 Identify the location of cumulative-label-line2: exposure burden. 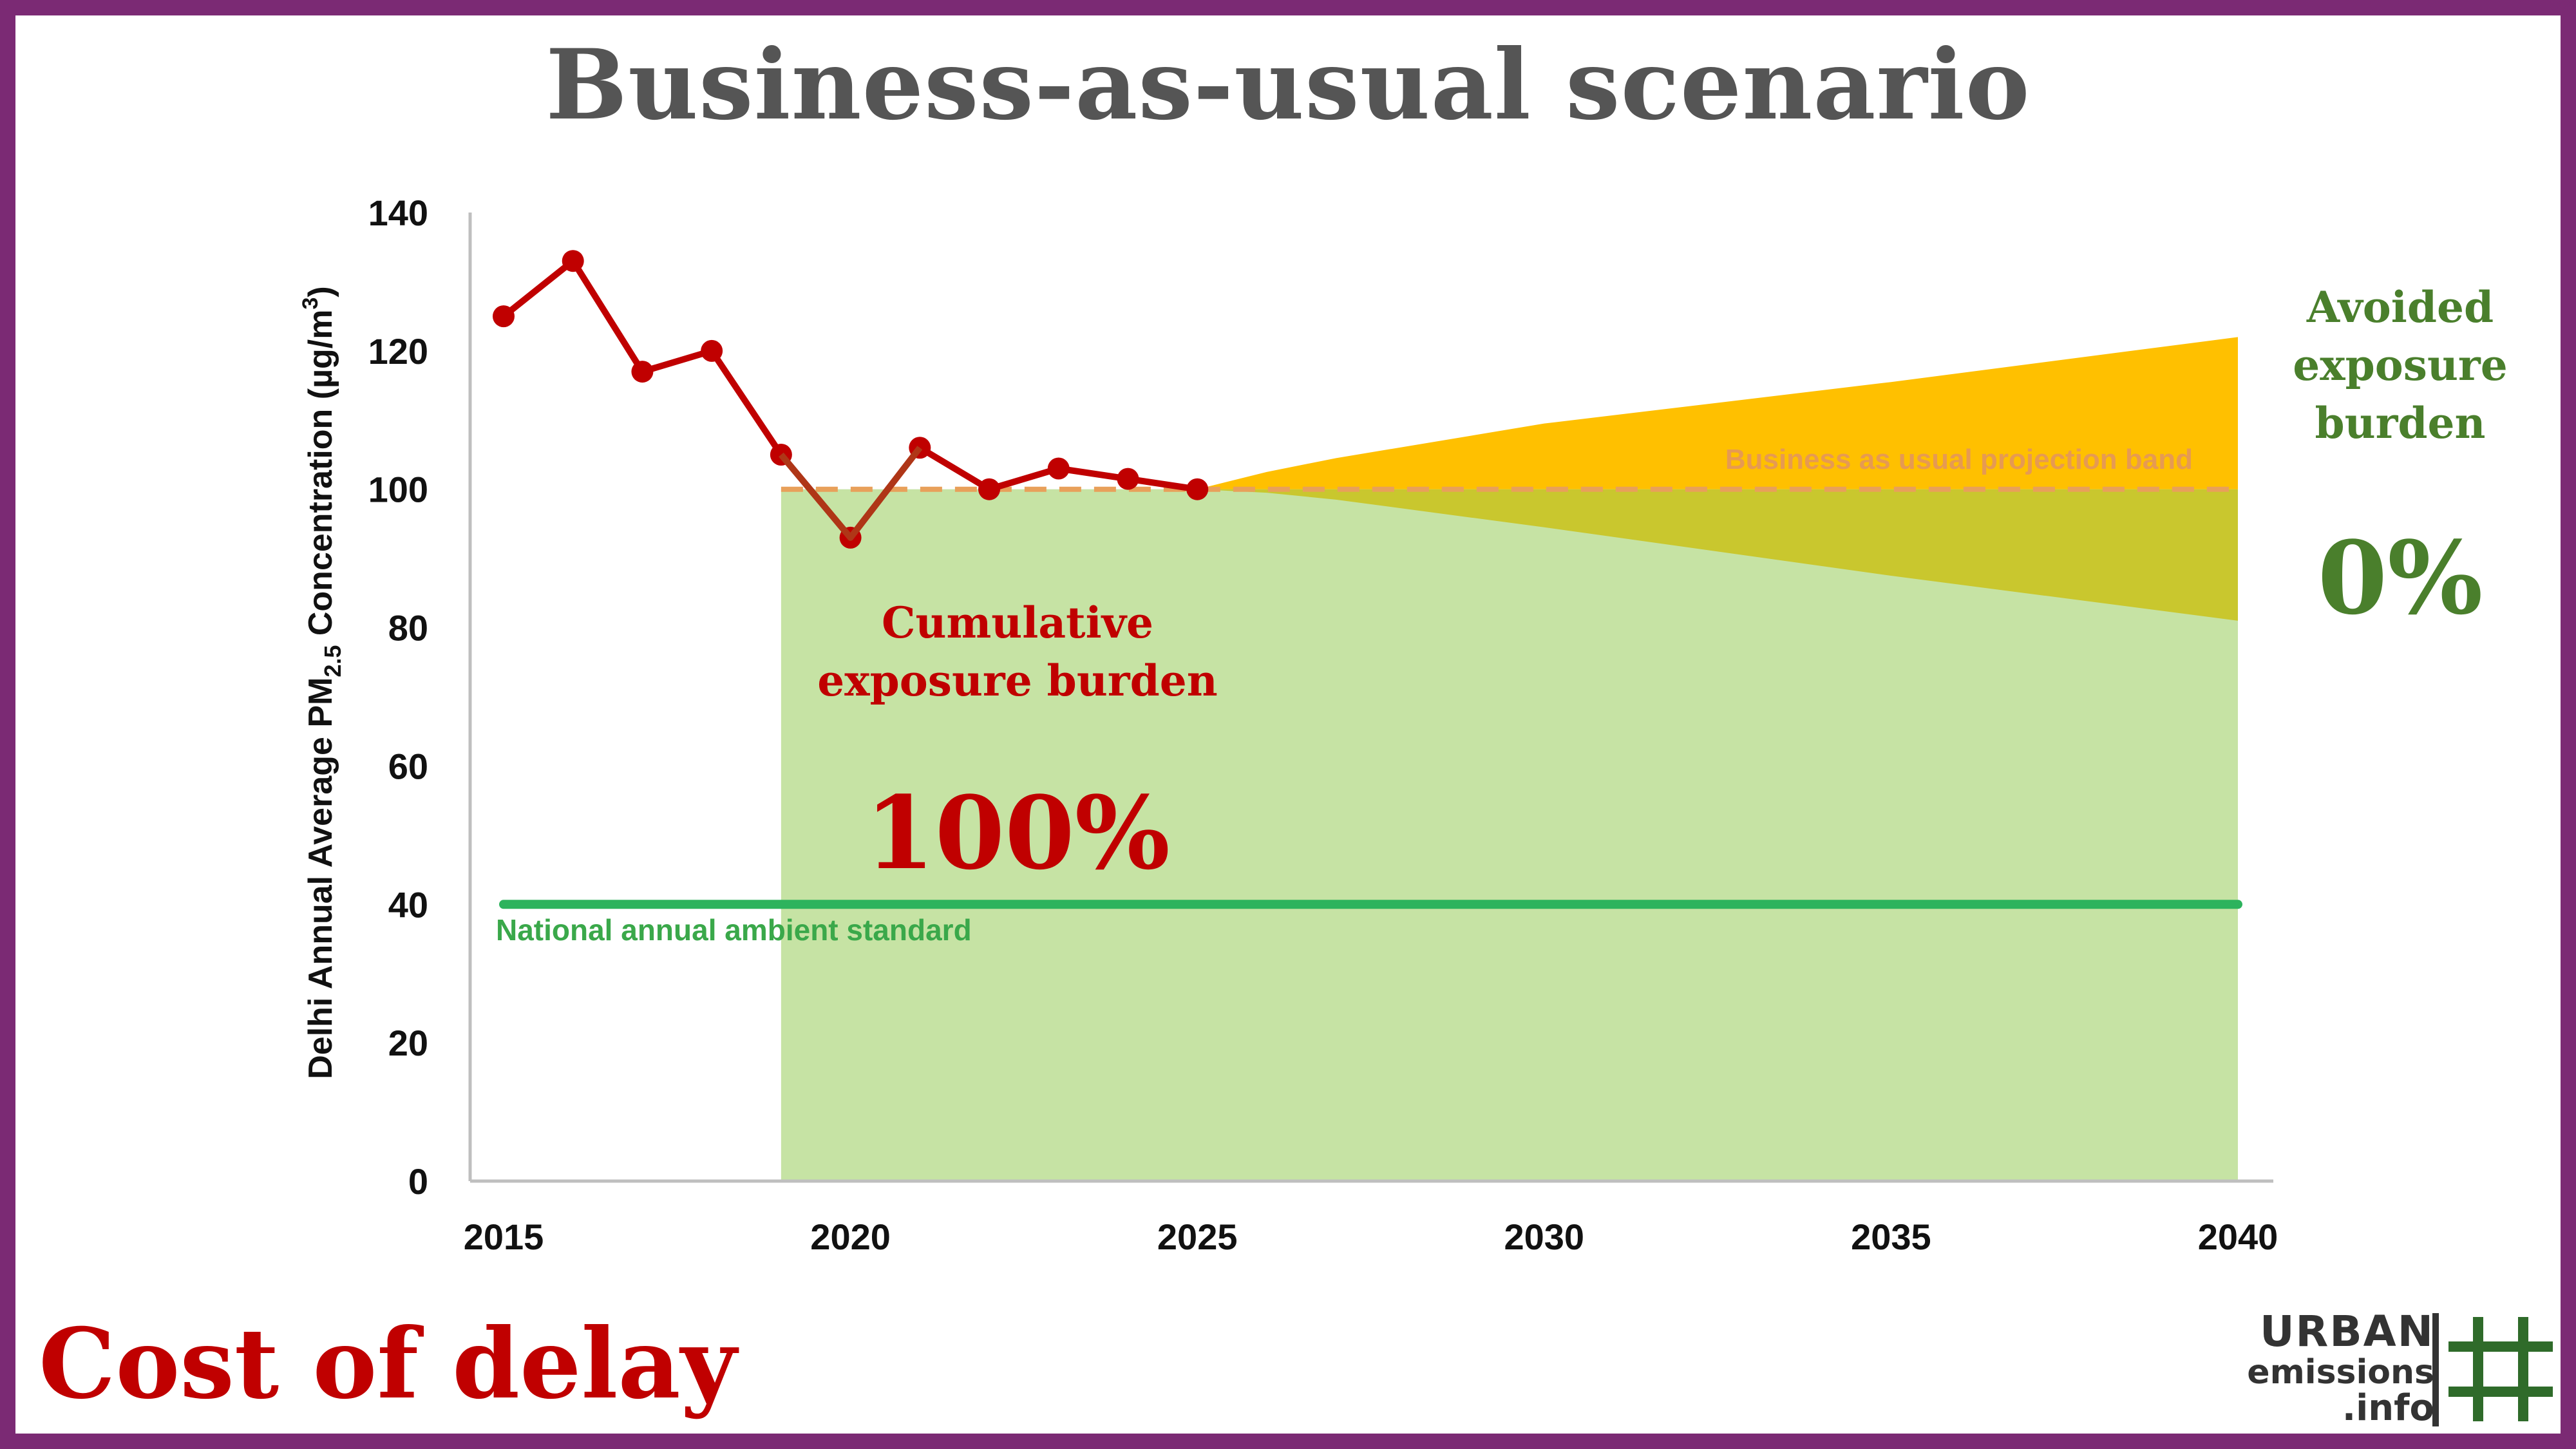
(1017, 681).